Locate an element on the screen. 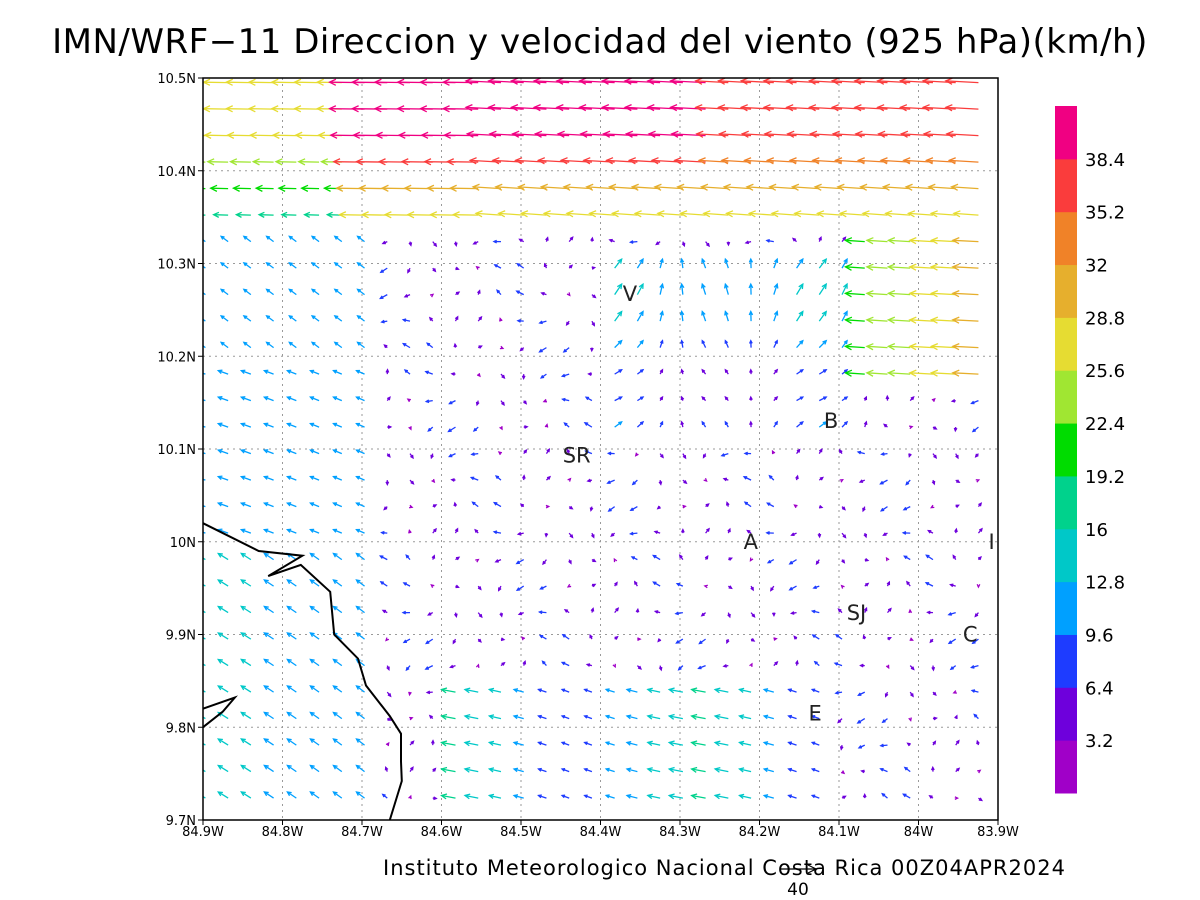  colorbar-label: 25.6 is located at coordinates (1105, 371).